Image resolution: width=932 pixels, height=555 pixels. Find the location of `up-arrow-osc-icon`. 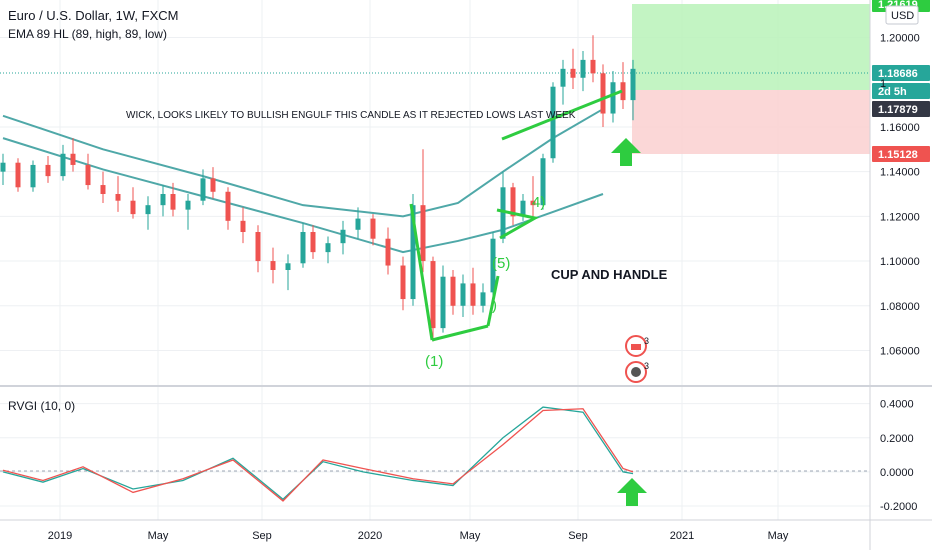

up-arrow-osc-icon is located at coordinates (632, 492).